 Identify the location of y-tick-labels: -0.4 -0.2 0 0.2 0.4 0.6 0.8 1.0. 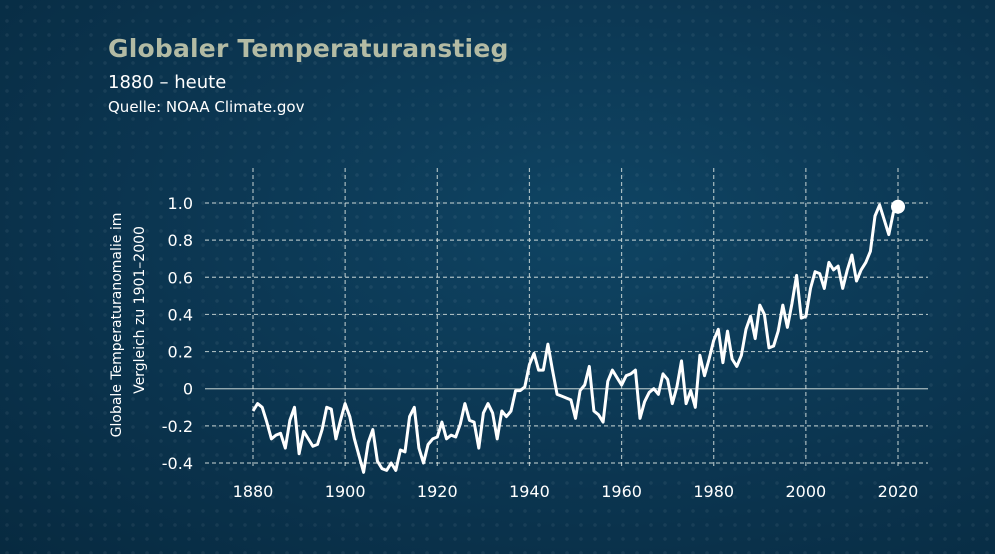
(177, 333).